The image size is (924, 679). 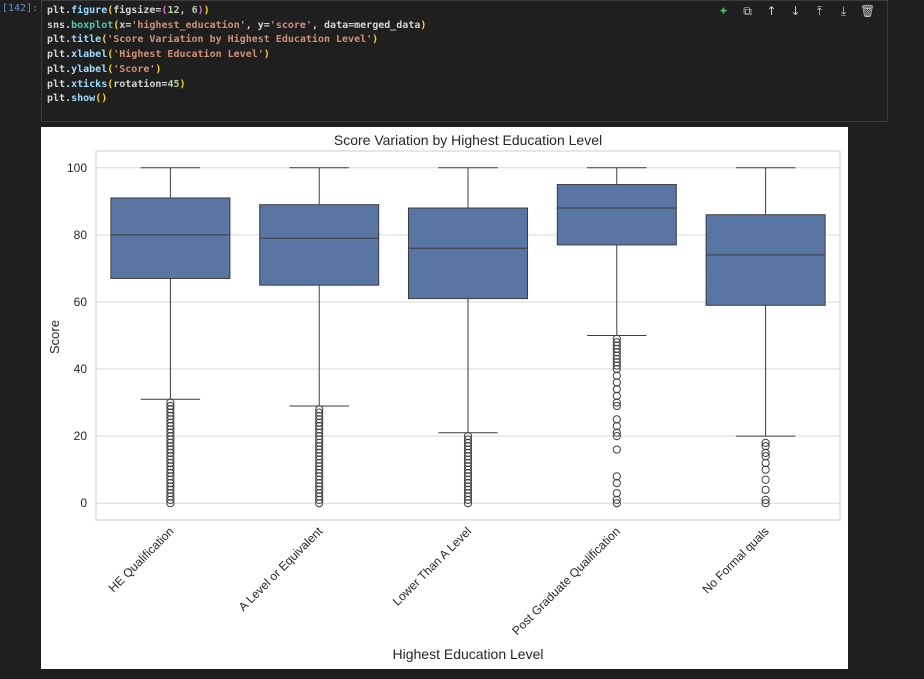 What do you see at coordinates (566, 581) in the screenshot?
I see `x-tick-label: Post Graduate Qualification` at bounding box center [566, 581].